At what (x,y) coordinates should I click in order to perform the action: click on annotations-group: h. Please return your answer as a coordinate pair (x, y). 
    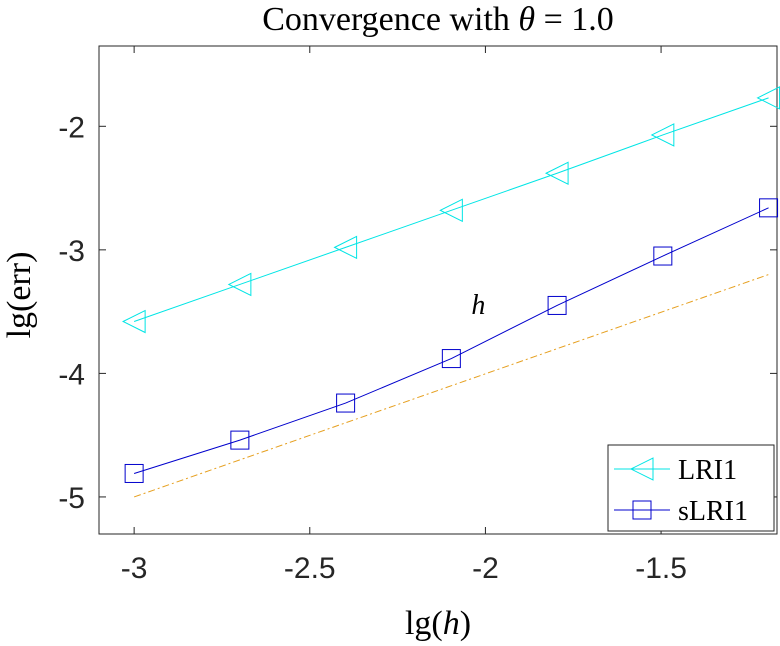
    Looking at the image, I should click on (478, 305).